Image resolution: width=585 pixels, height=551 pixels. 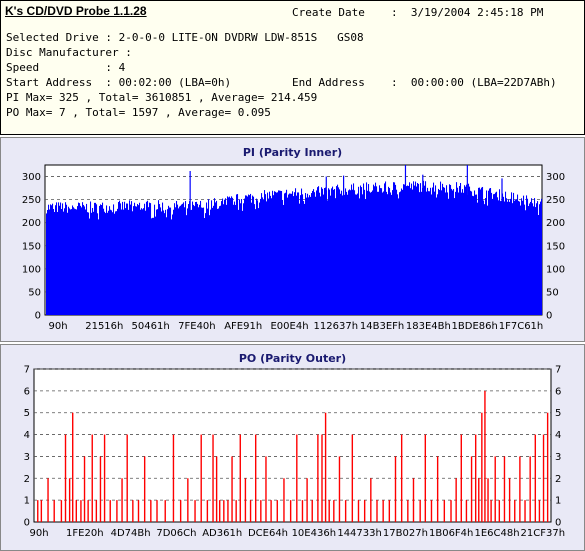 What do you see at coordinates (38, 316) in the screenshot?
I see `pi-y-tick-left: 0` at bounding box center [38, 316].